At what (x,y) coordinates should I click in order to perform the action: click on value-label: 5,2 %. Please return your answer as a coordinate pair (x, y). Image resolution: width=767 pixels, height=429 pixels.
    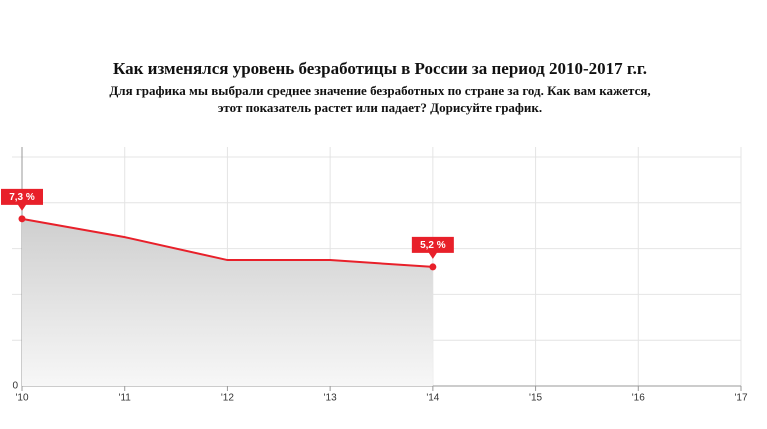
    Looking at the image, I should click on (433, 245).